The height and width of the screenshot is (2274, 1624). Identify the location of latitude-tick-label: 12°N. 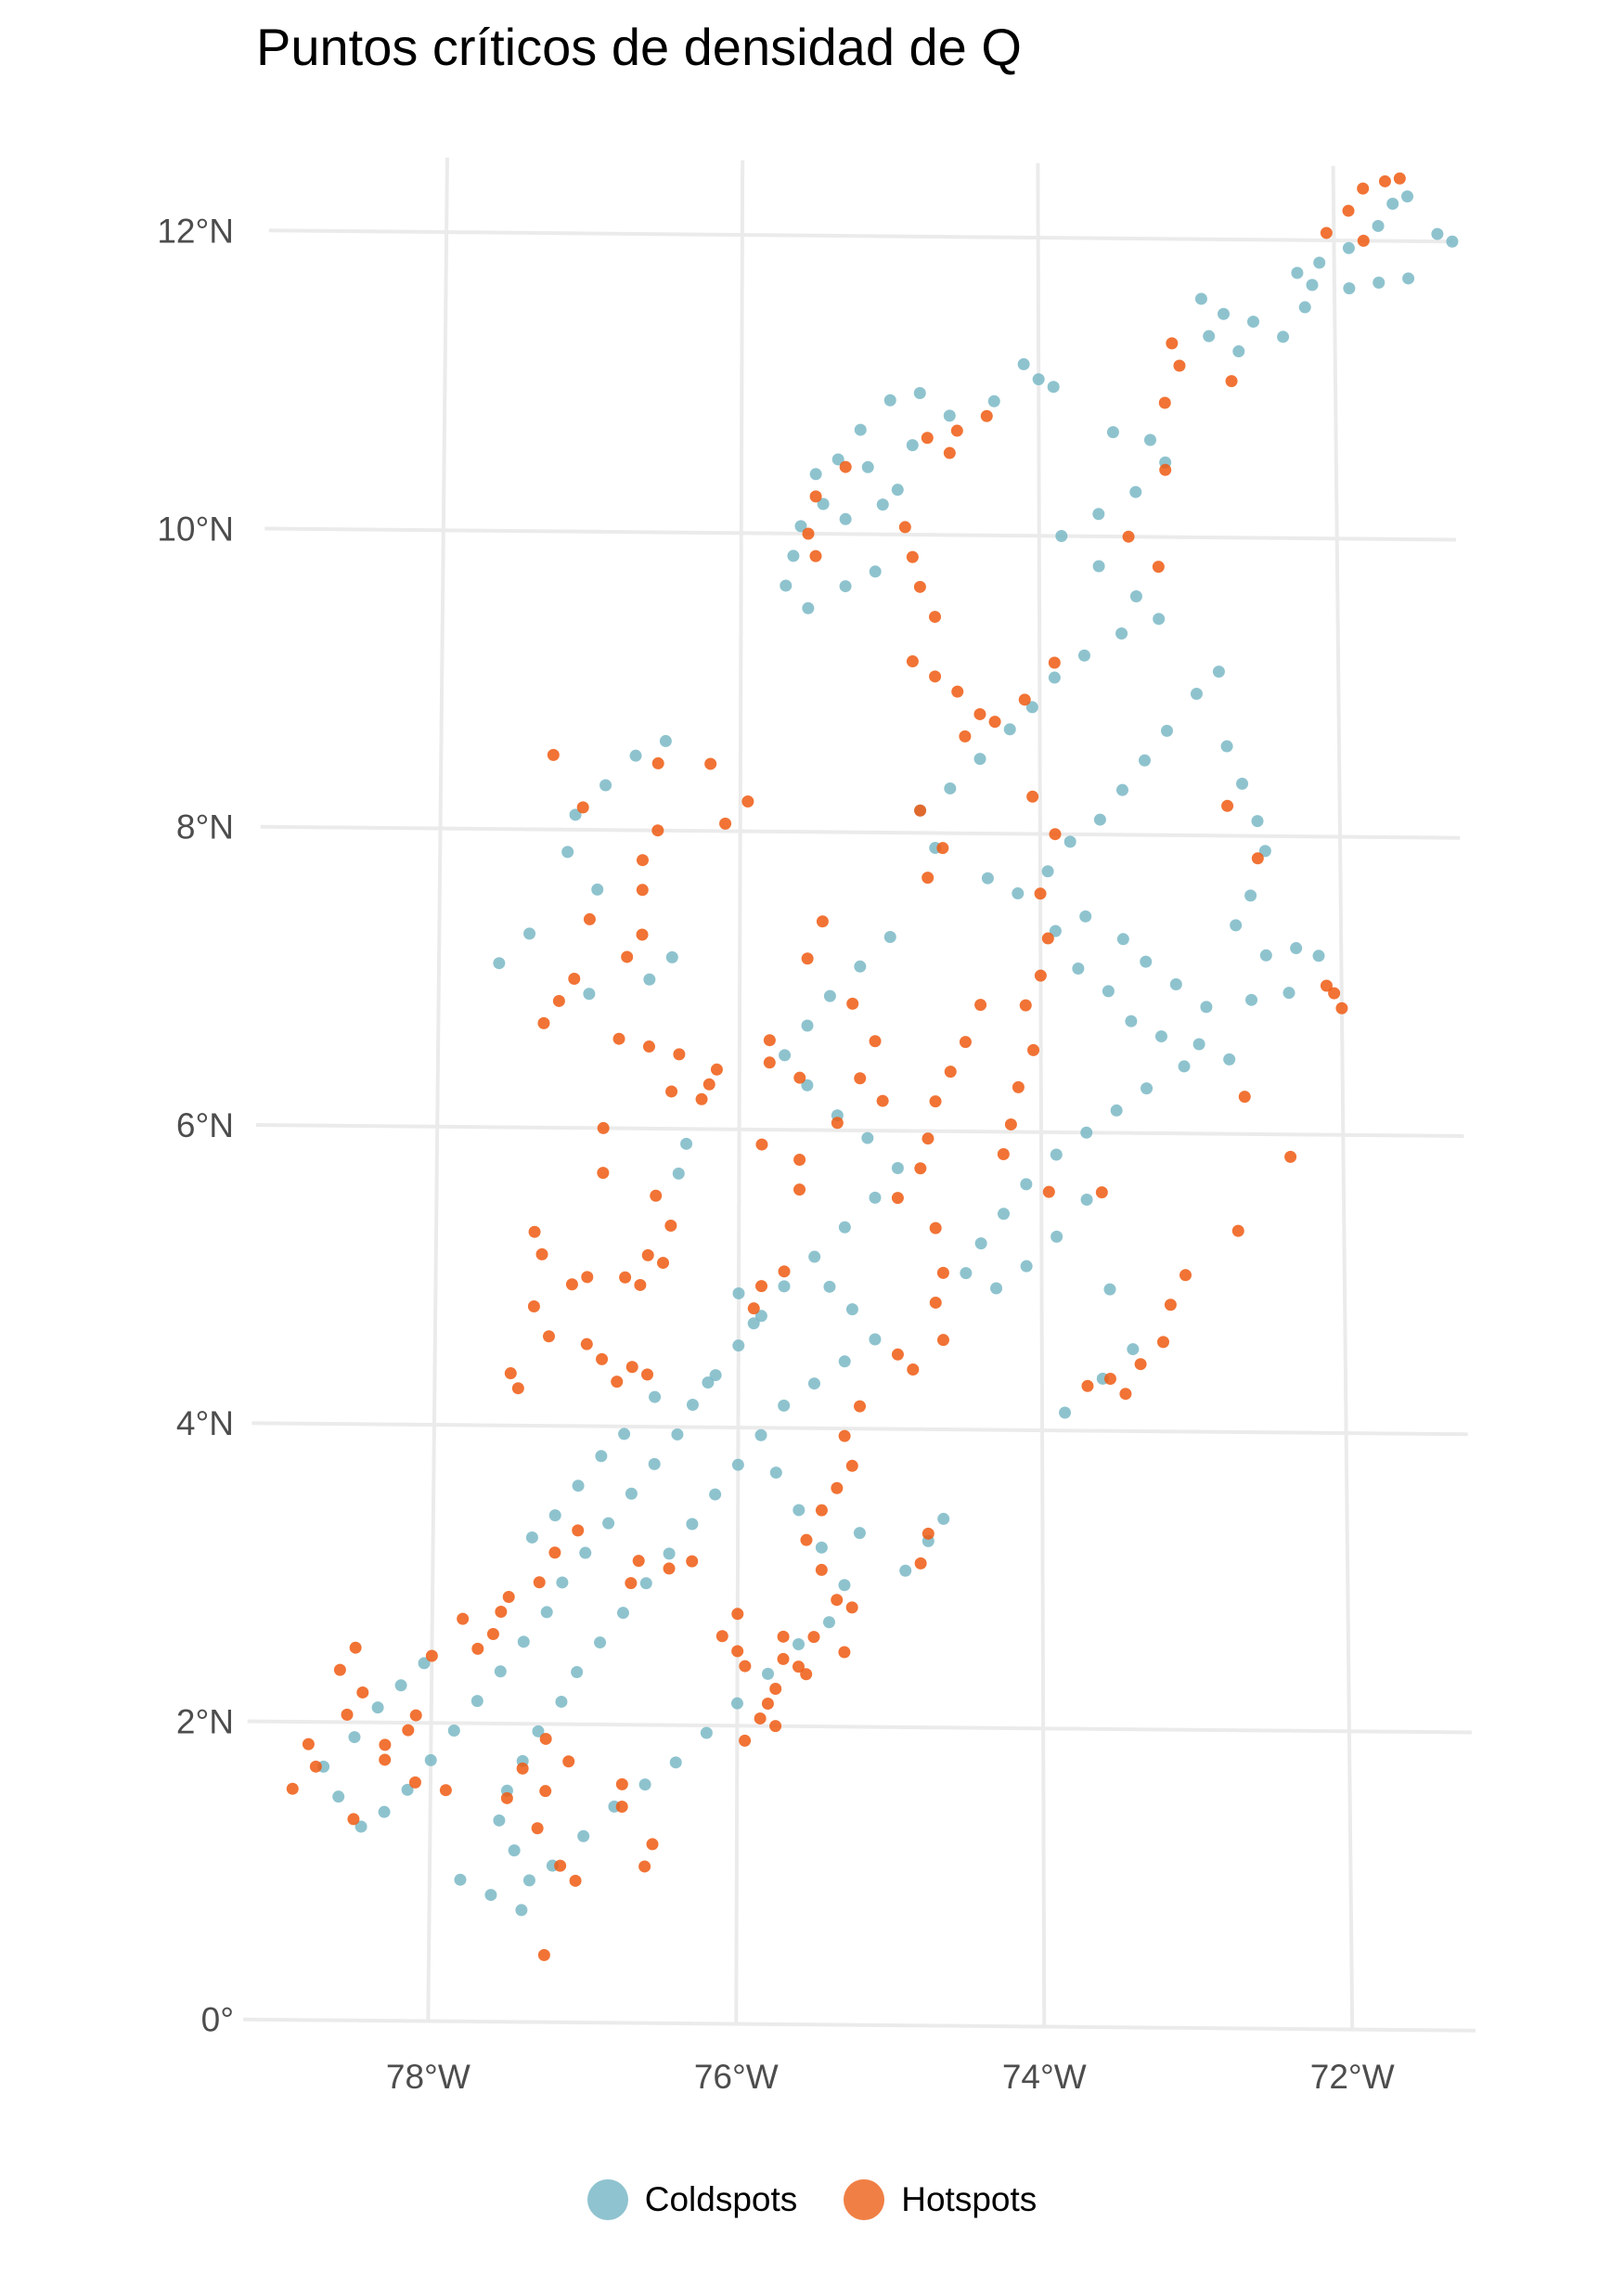
(196, 231).